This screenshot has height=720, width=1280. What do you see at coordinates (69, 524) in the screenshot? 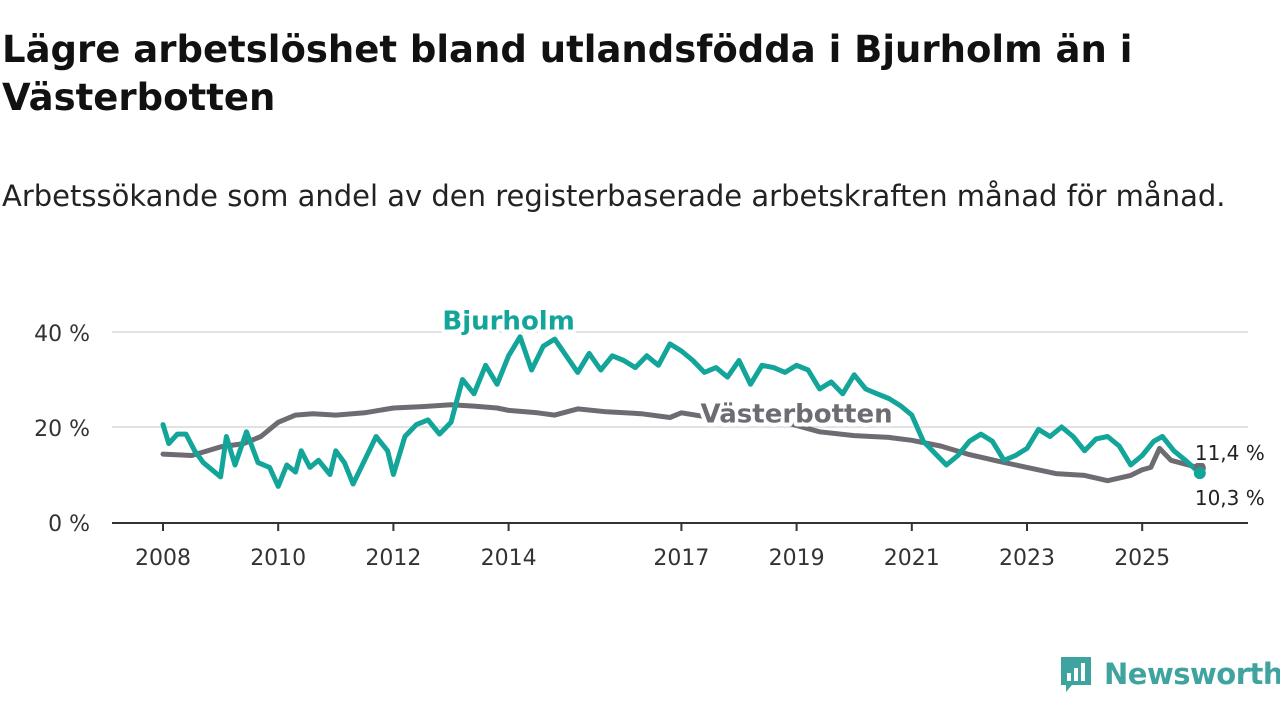
I see `y-tick-label: 0 %` at bounding box center [69, 524].